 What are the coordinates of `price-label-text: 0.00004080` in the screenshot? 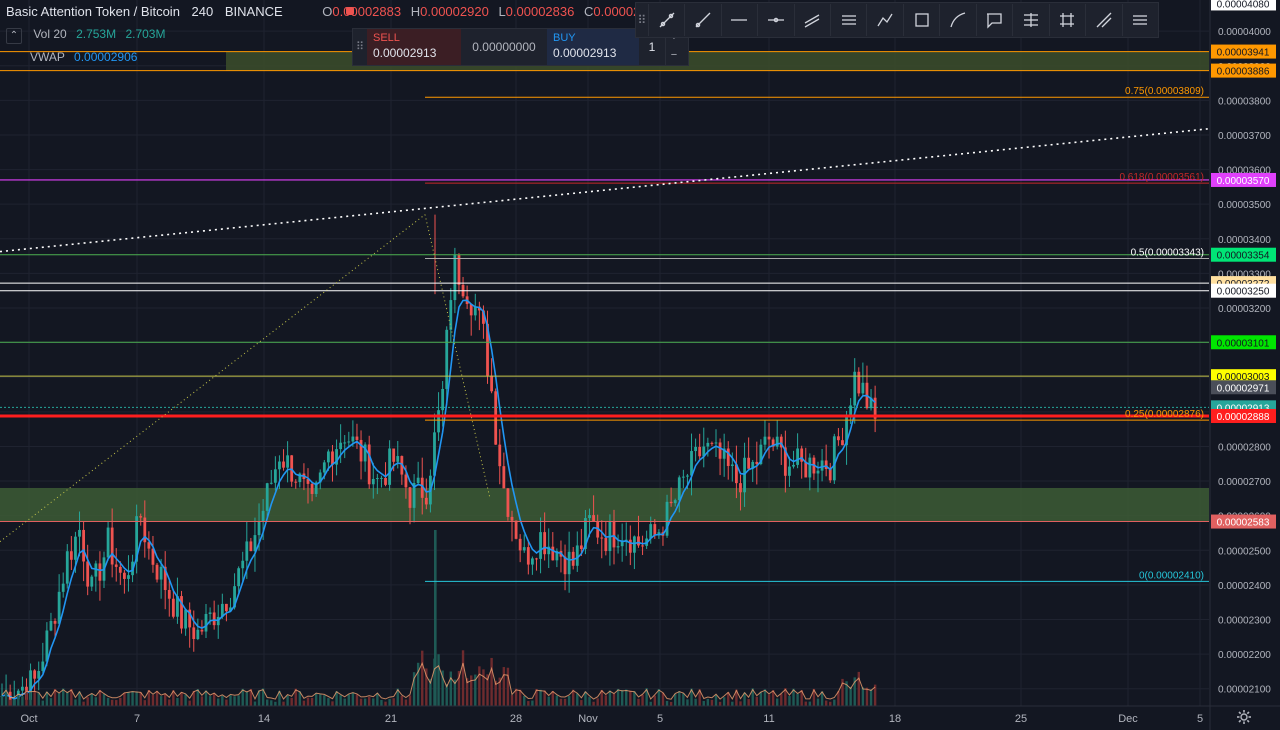 It's located at (1243, 5).